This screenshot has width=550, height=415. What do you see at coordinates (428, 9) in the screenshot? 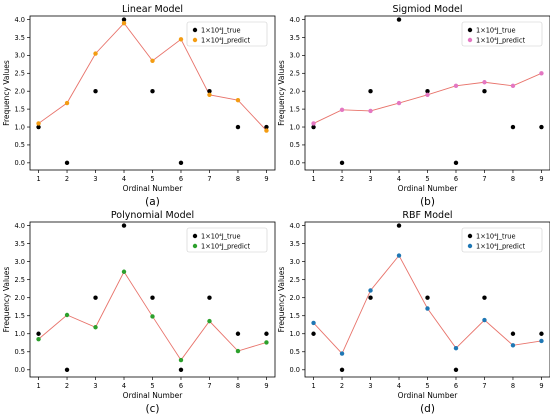
I see `chart-title: Sigmiod Model` at bounding box center [428, 9].